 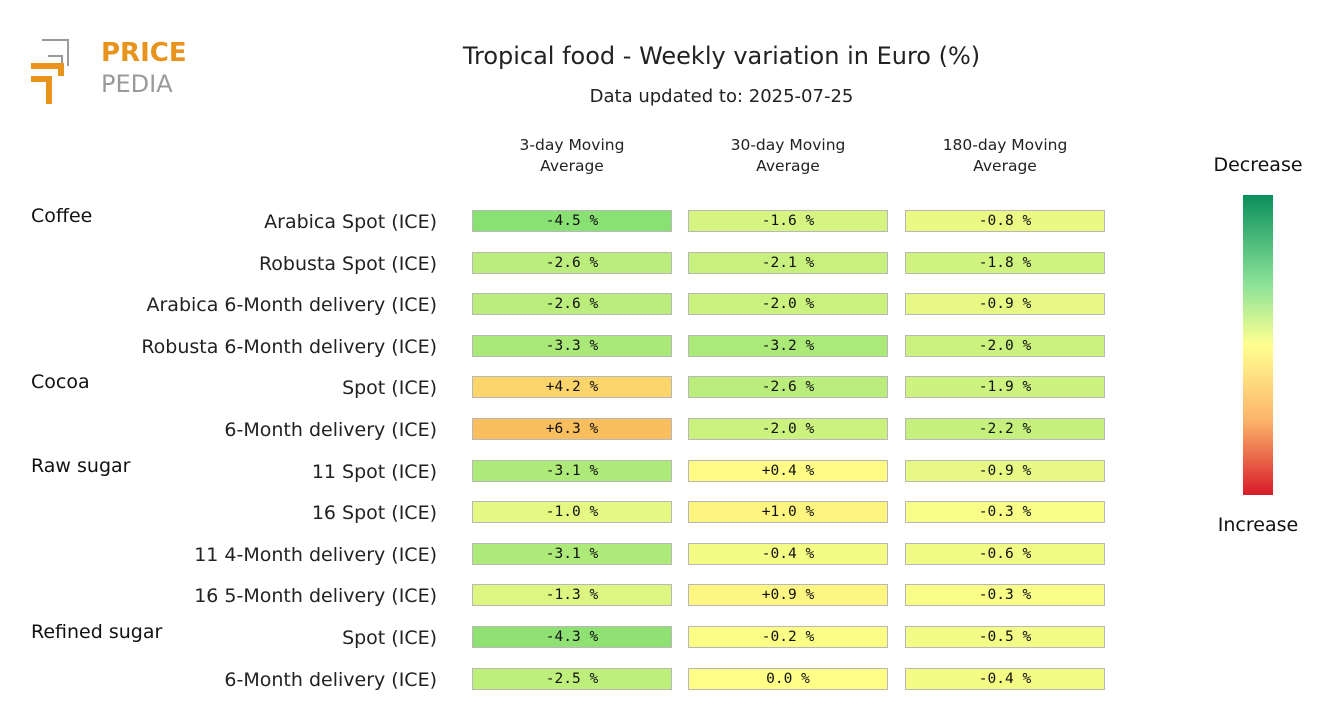 I want to click on heatmap-cell: -0.8 %, so click(x=1005, y=221).